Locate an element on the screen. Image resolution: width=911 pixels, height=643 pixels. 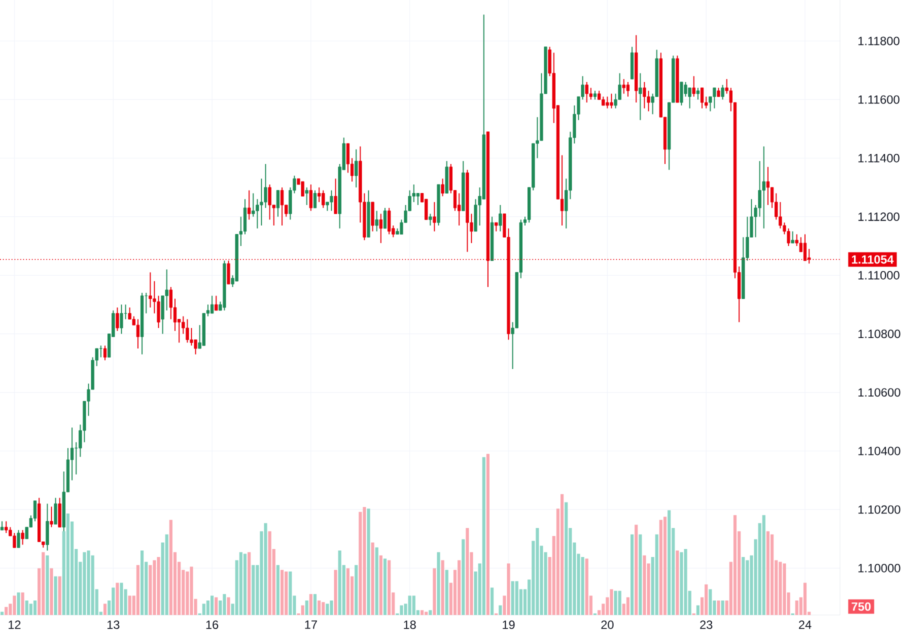
y-tick-label: 1.11200 is located at coordinates (879, 216).